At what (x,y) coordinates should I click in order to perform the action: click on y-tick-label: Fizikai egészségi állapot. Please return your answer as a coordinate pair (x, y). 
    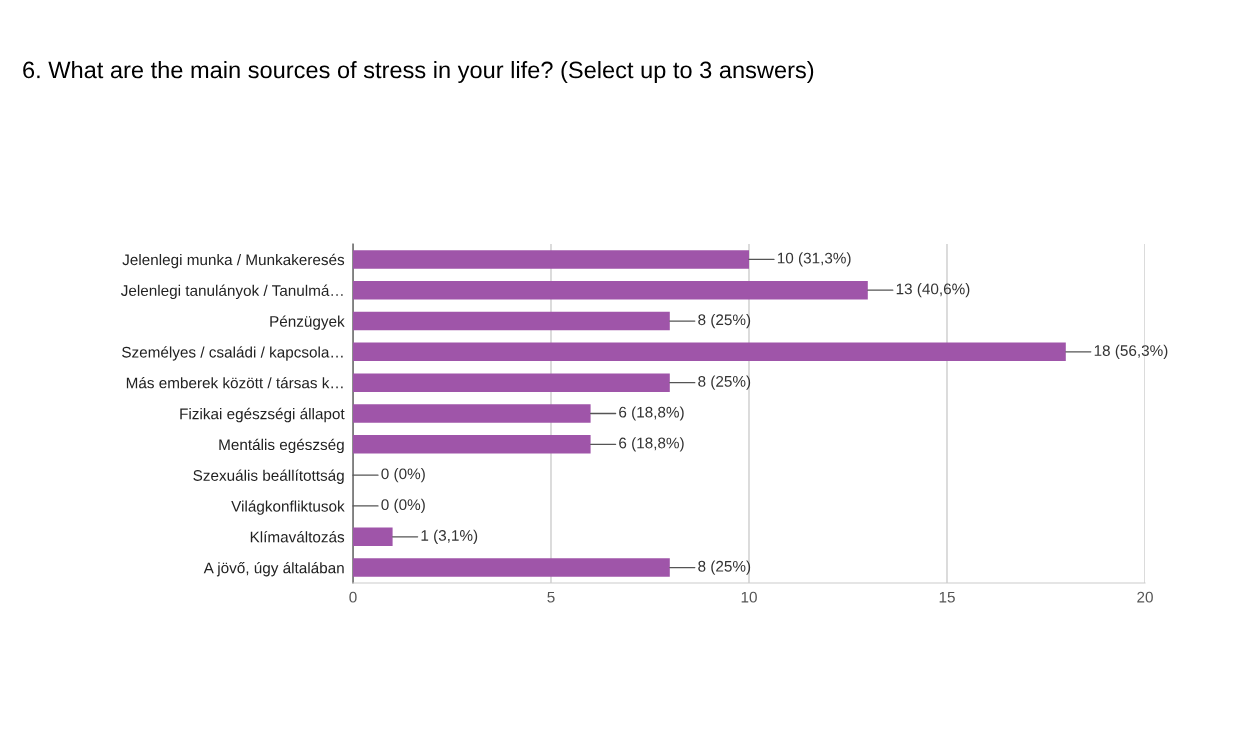
    Looking at the image, I should click on (262, 415).